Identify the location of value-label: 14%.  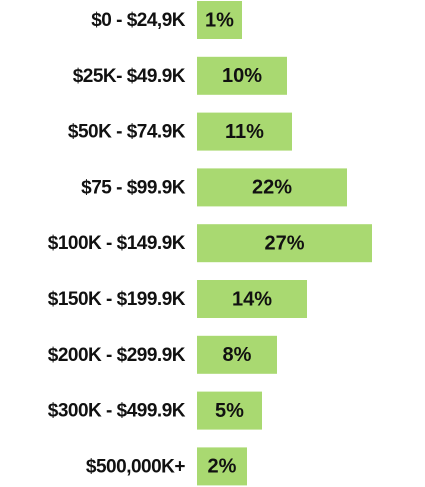
(252, 299).